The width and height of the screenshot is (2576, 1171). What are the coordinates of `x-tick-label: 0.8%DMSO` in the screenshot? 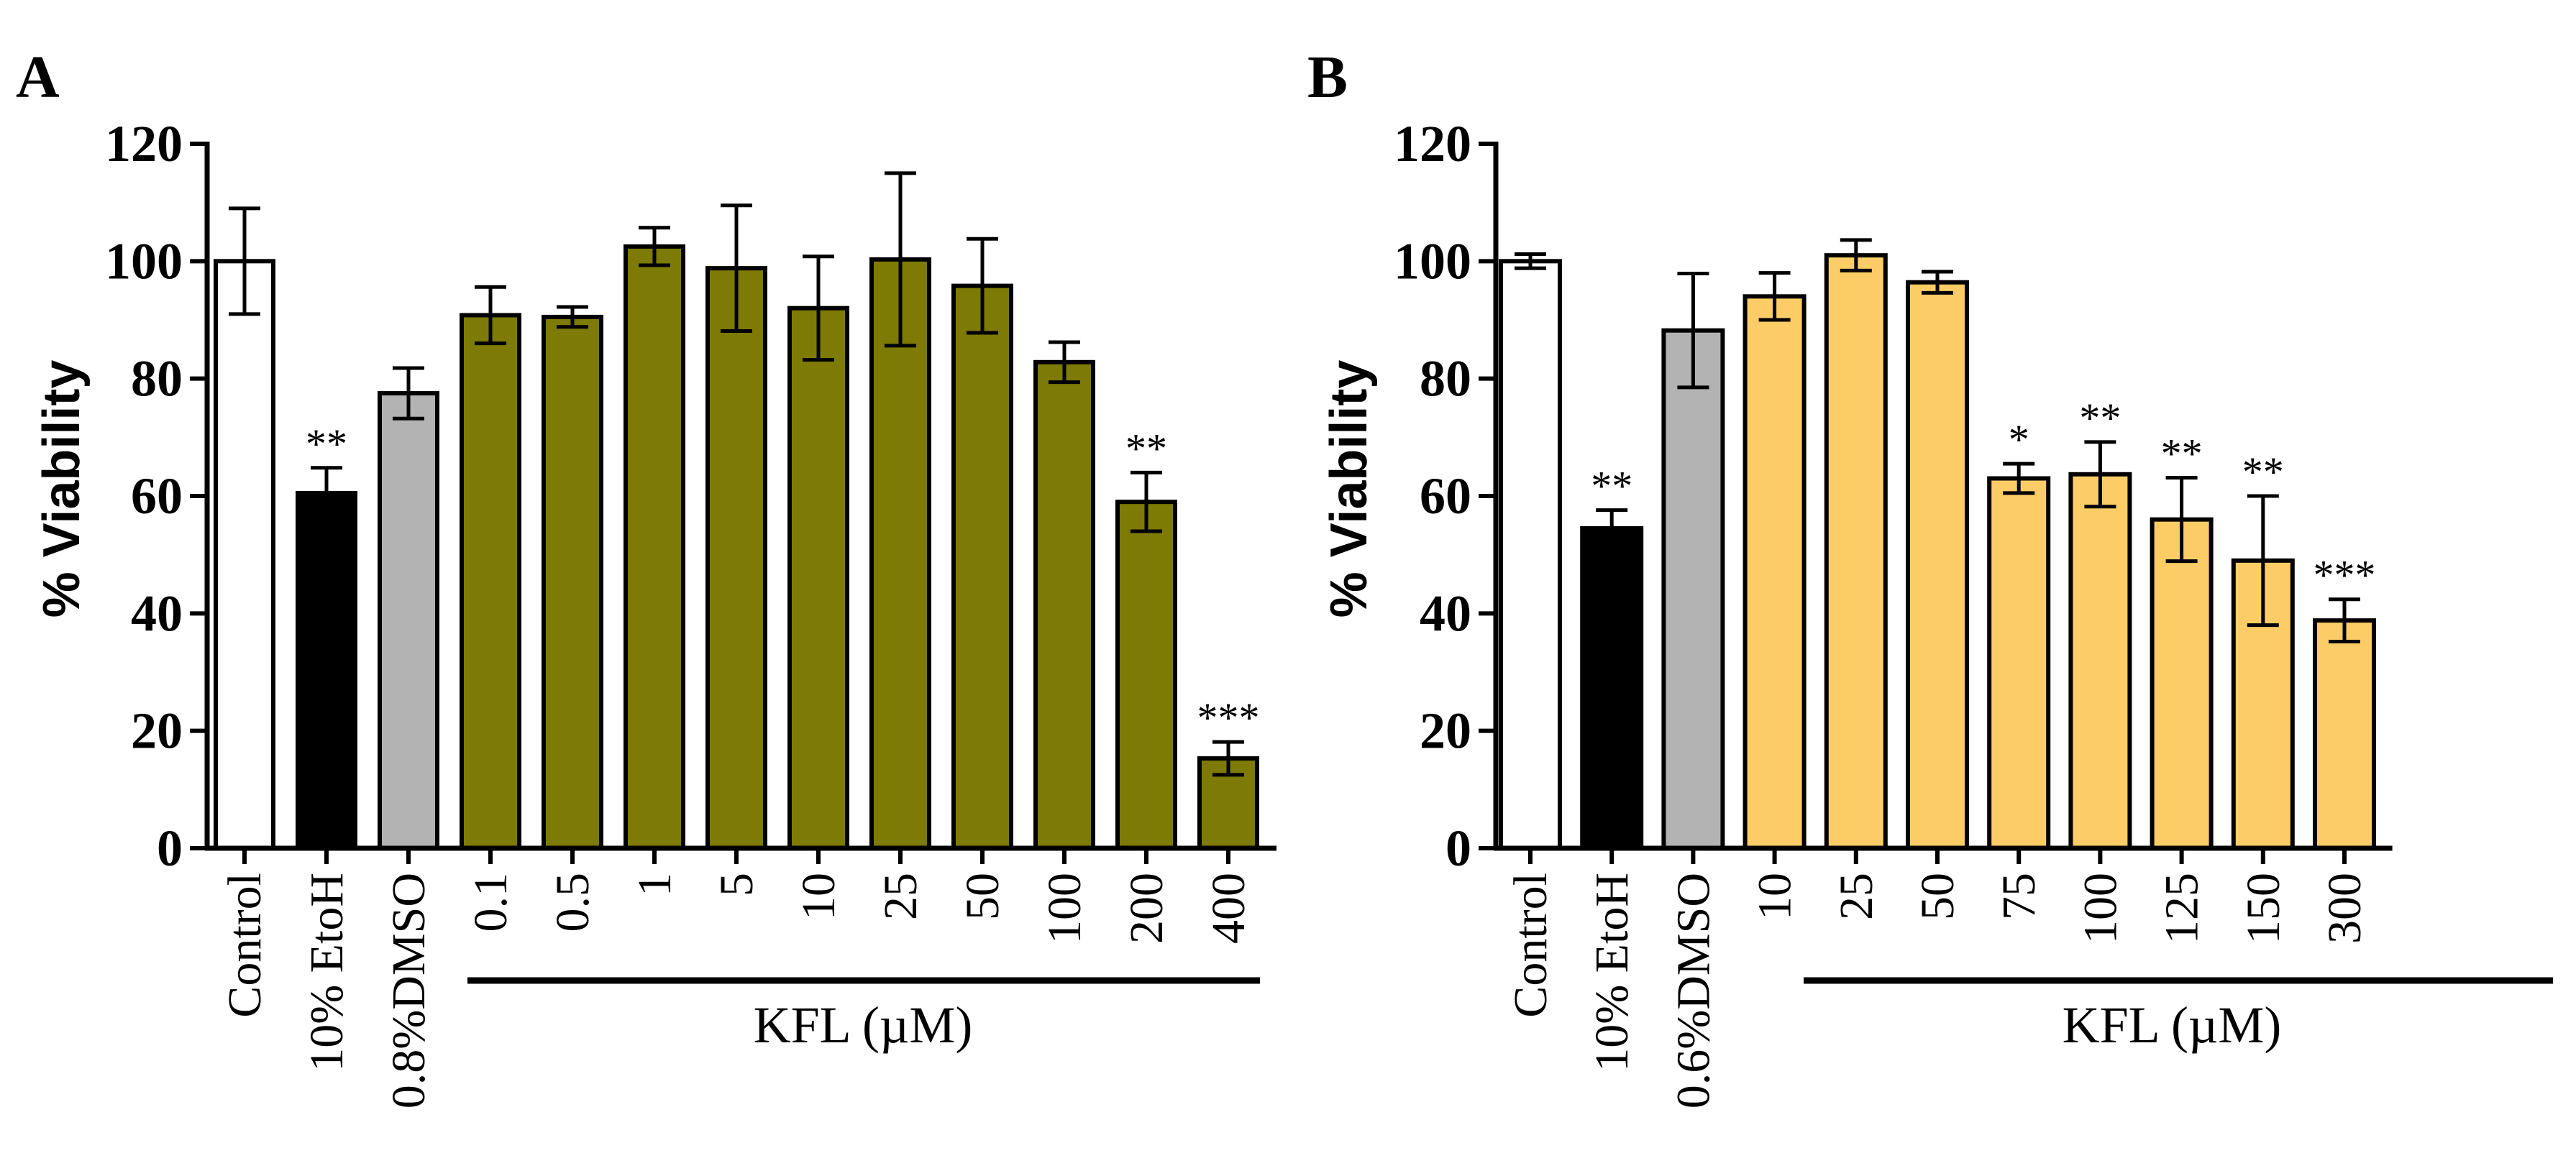 It's located at (409, 990).